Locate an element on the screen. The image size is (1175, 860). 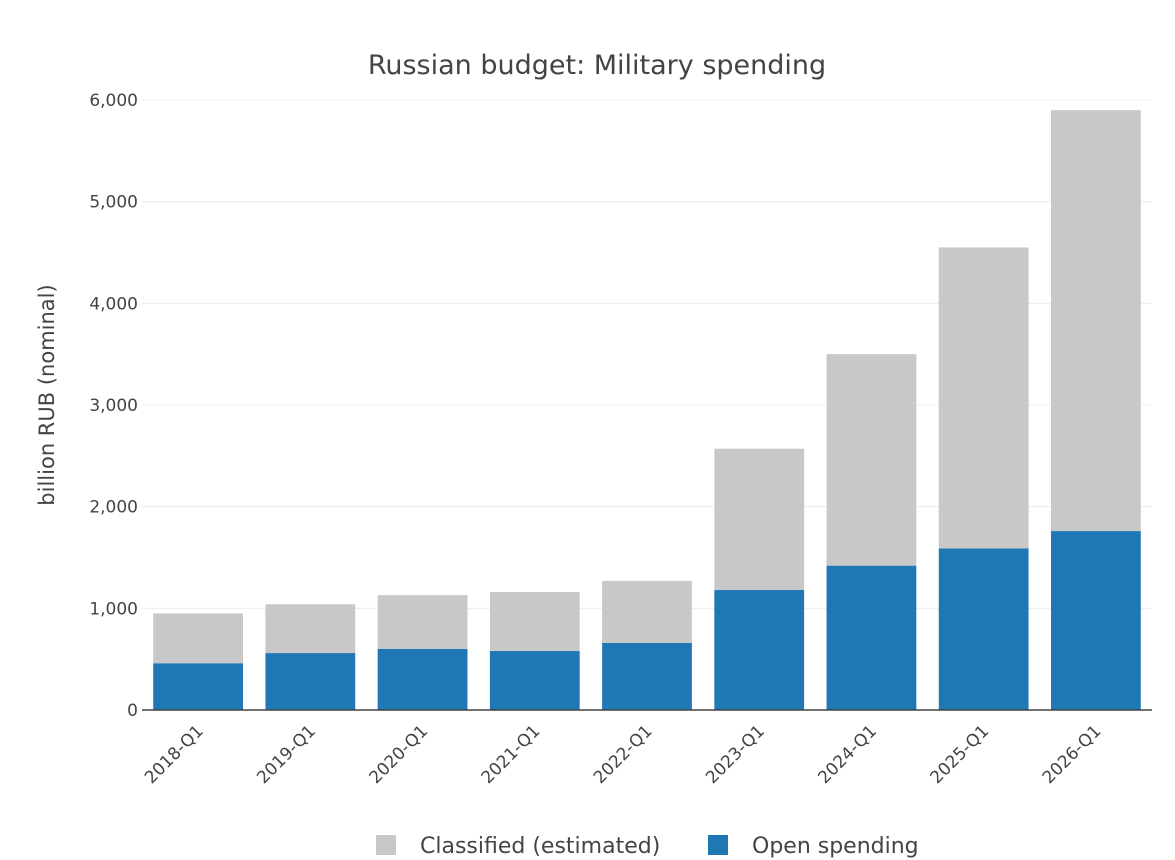
x-tick-label: 2026-Q1 is located at coordinates (1072, 754).